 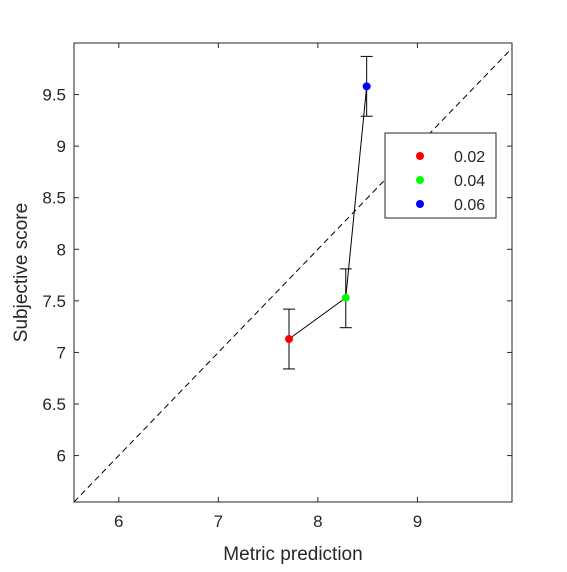 I want to click on data-point-0.06, so click(x=366, y=86).